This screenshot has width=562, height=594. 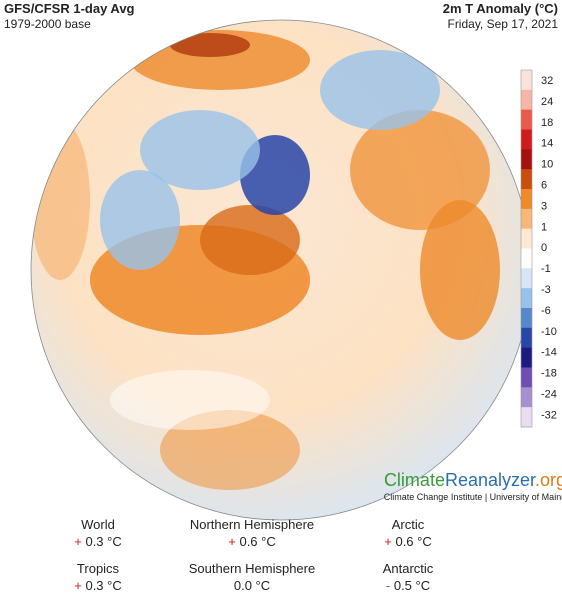 What do you see at coordinates (549, 374) in the screenshot?
I see `colorbar-label: -18` at bounding box center [549, 374].